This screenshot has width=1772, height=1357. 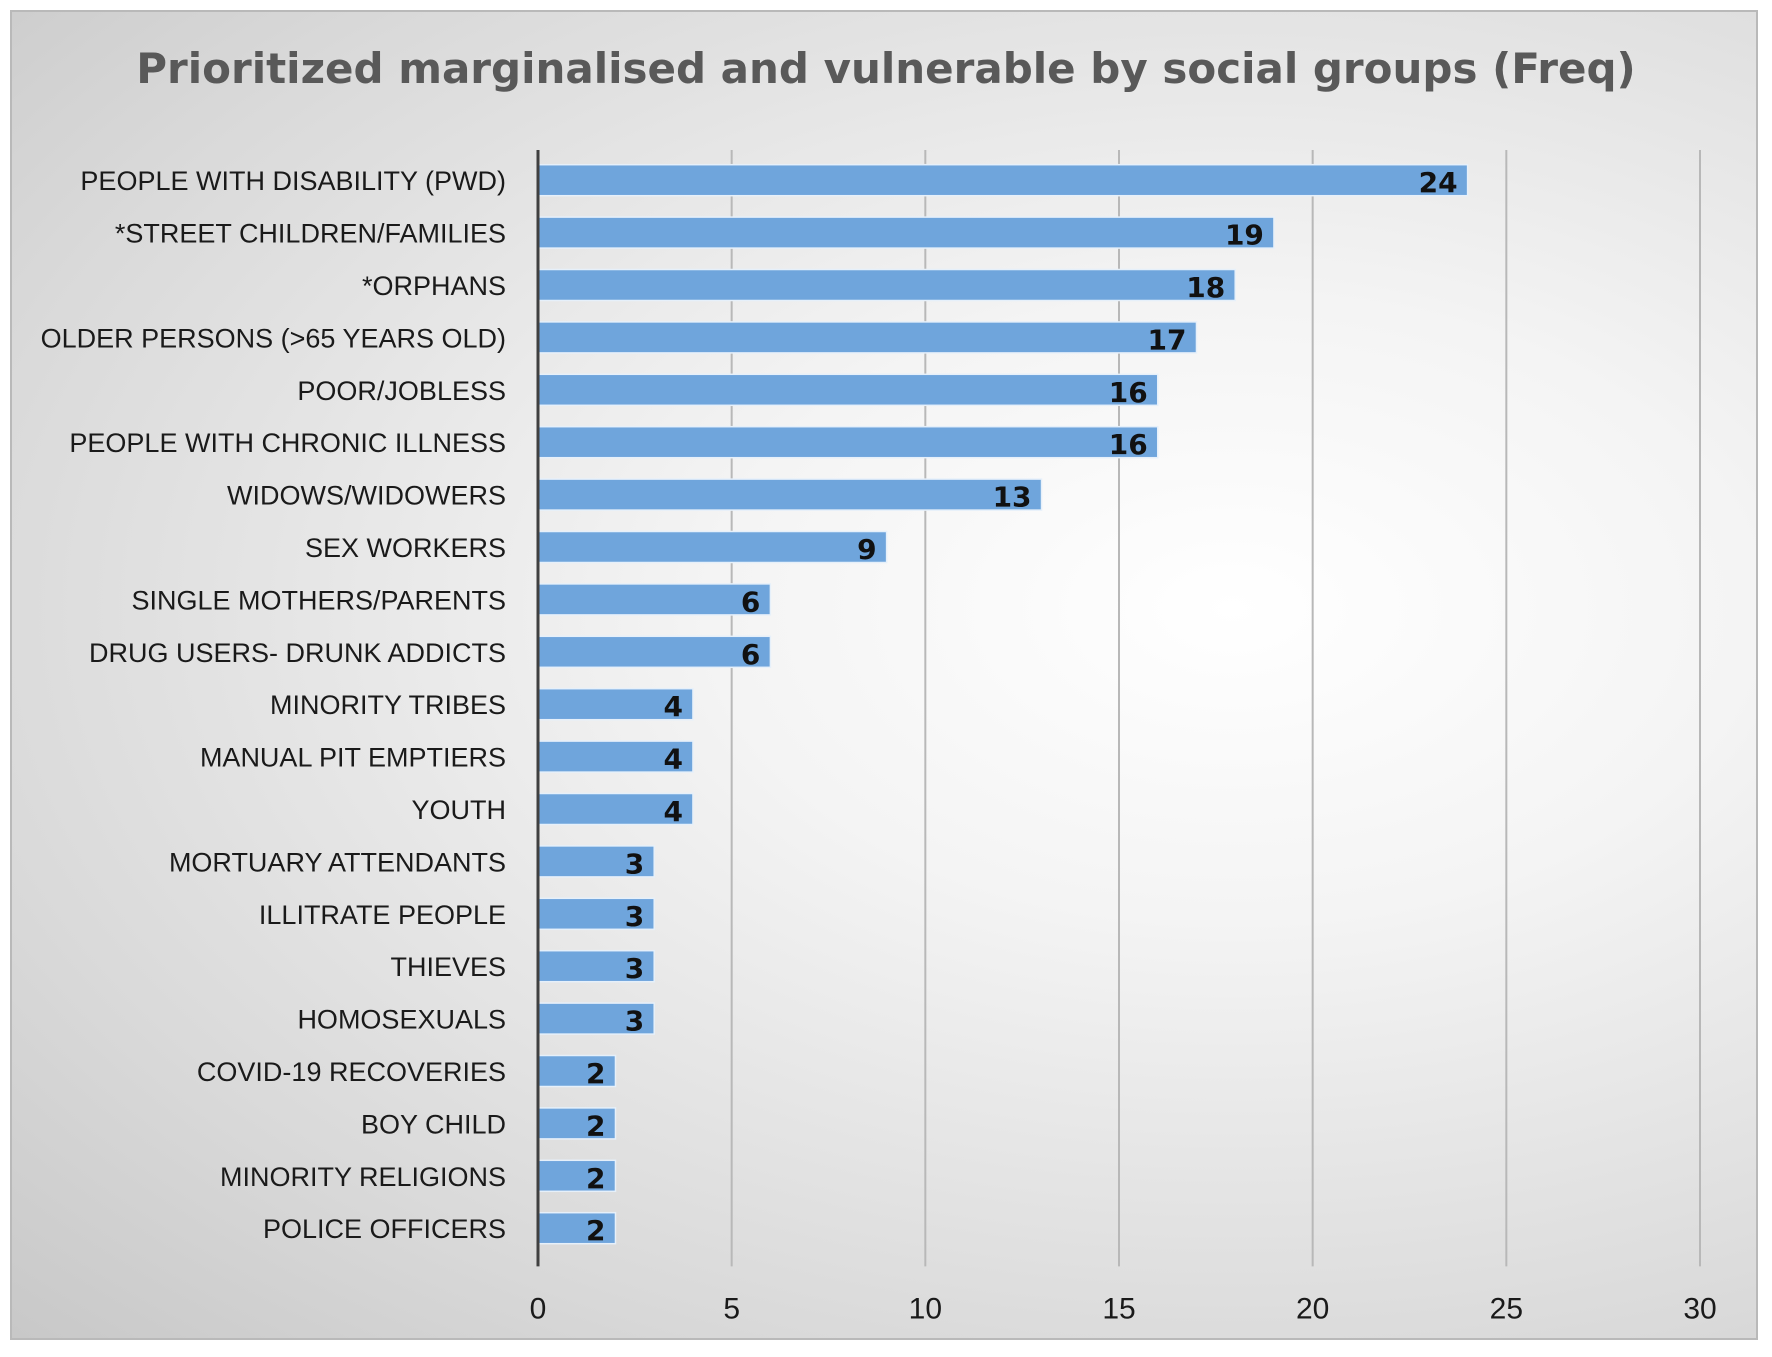 What do you see at coordinates (866, 549) in the screenshot?
I see `data-label-7: 9` at bounding box center [866, 549].